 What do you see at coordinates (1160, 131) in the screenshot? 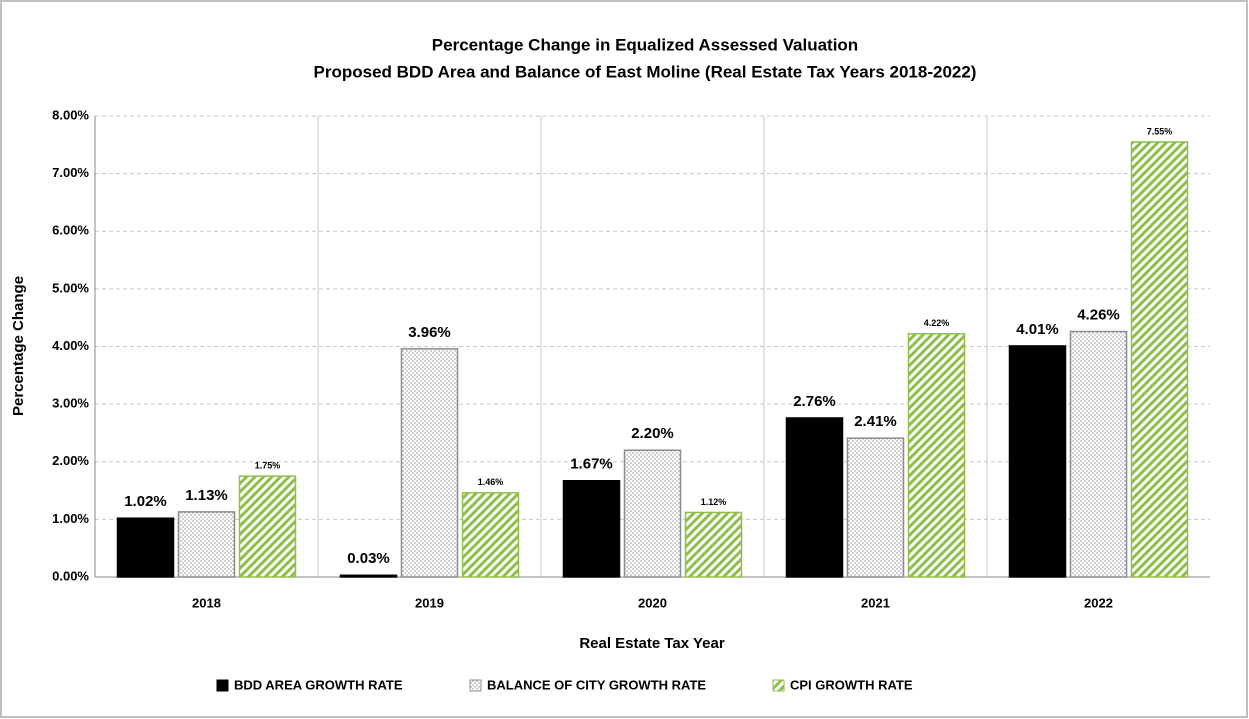
I see `data-label: 7.55%` at bounding box center [1160, 131].